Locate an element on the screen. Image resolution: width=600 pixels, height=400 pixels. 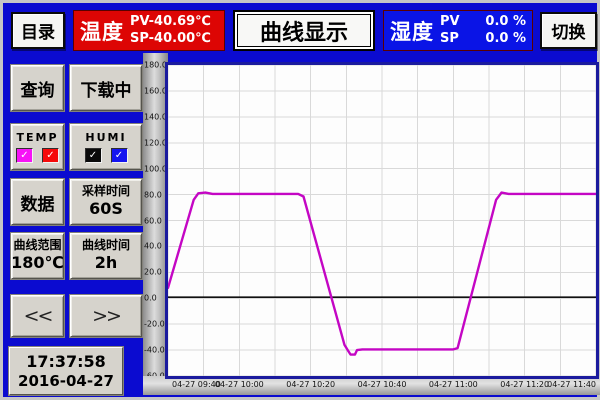
curve-time-value: 2h is located at coordinates (106, 263).